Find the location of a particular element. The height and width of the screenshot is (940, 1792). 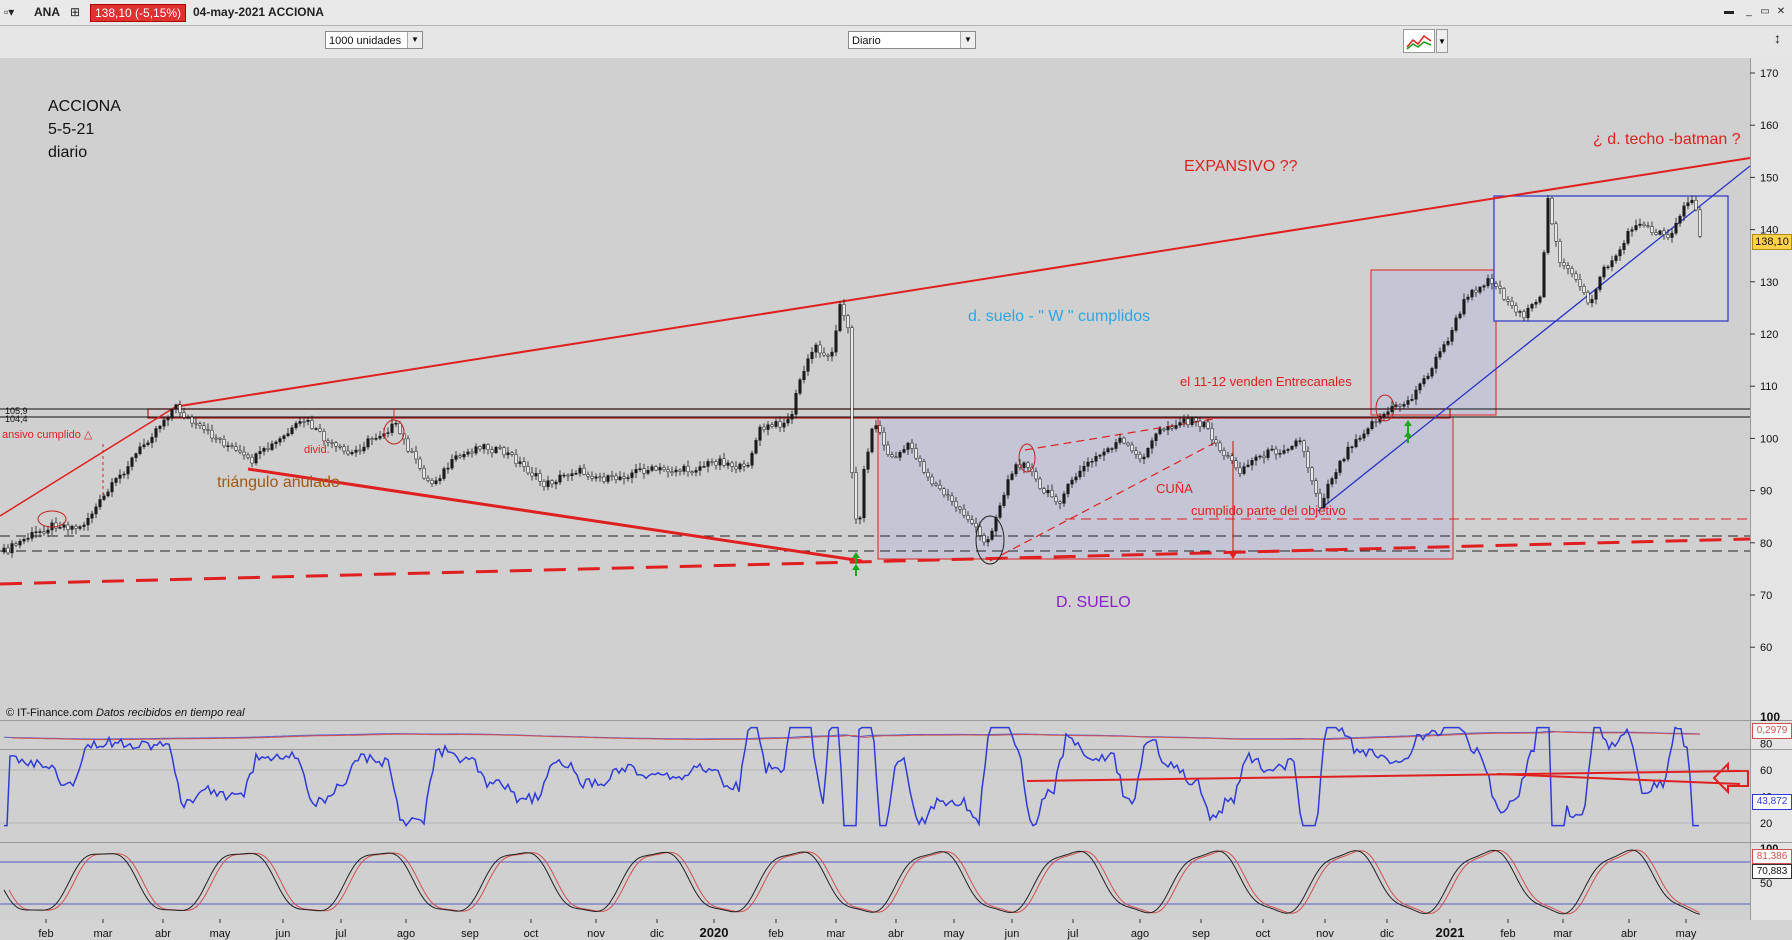

minimize-icon: _ is located at coordinates (1749, 11).